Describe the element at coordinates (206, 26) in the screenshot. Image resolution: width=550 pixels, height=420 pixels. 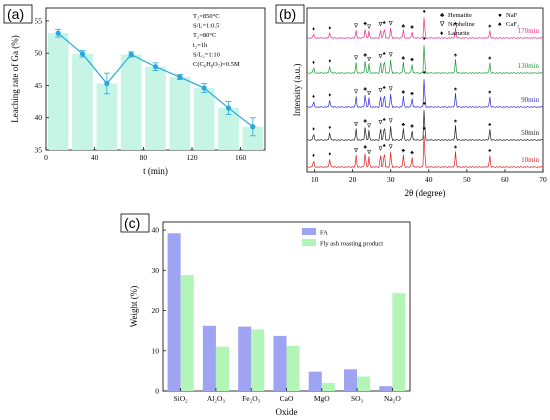
I see `condition-text: S/L=1:0.5` at that location.